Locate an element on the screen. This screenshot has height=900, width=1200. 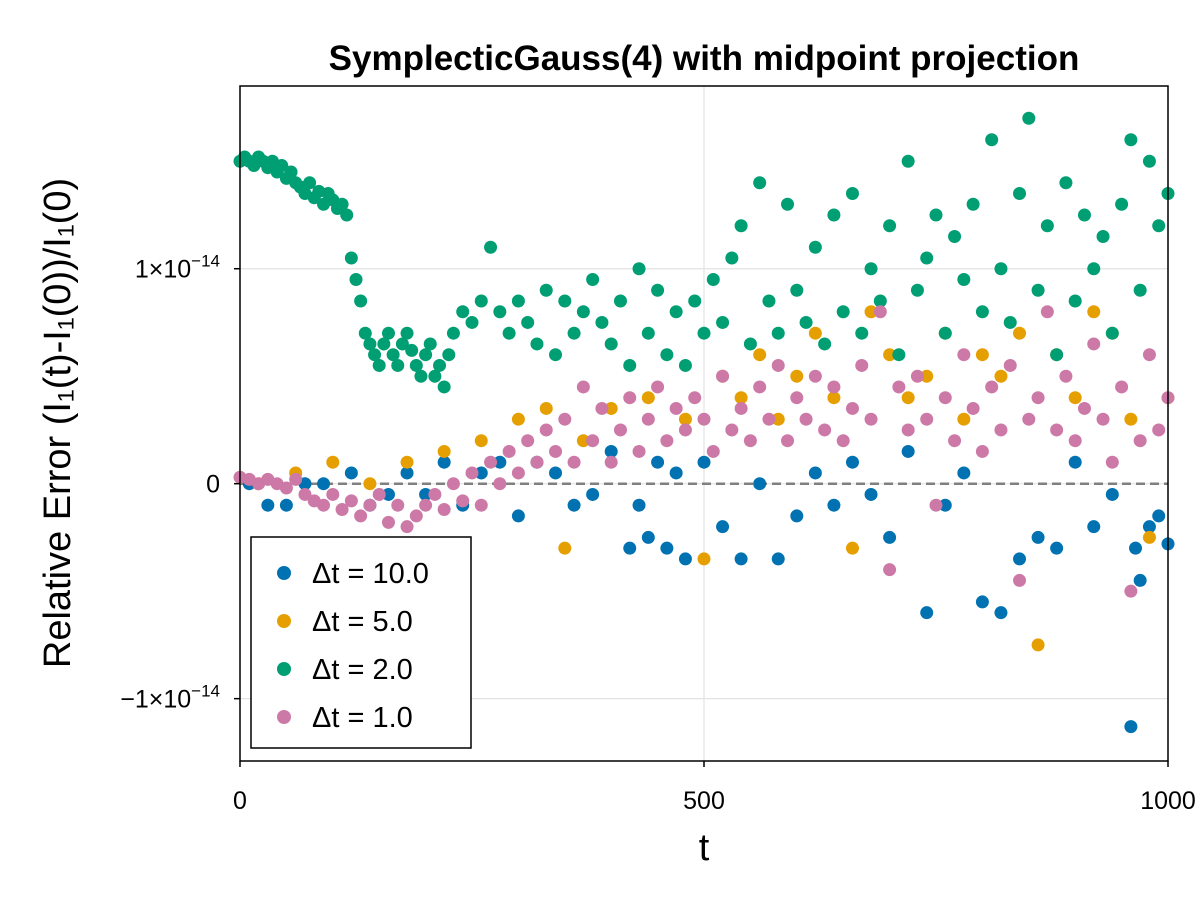
y-tick-label: 1×10⁻¹⁴ is located at coordinates (177, 268).